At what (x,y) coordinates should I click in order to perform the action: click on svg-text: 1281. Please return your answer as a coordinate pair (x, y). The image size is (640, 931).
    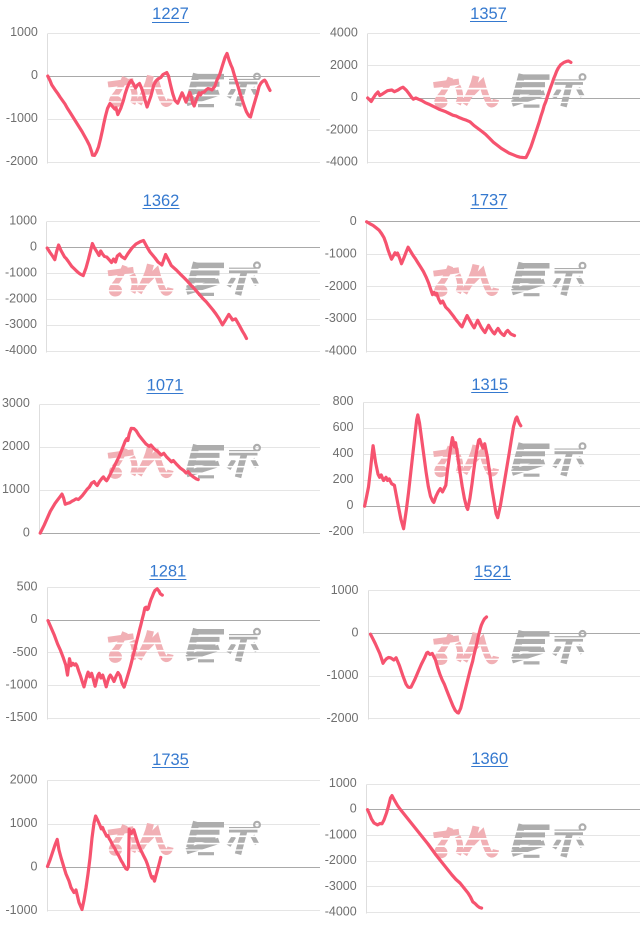
    Looking at the image, I should click on (168, 571).